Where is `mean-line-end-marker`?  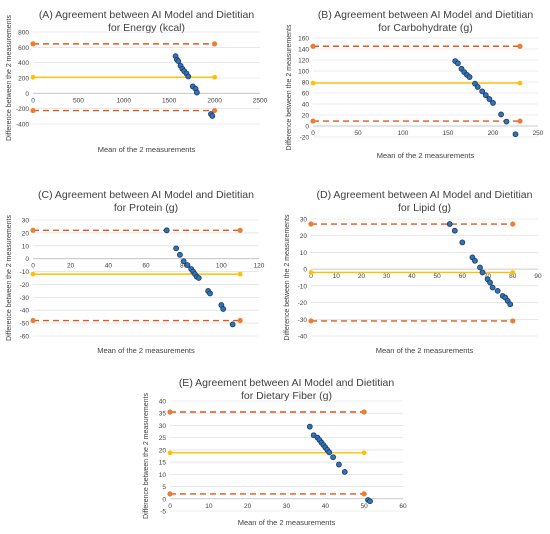
mean-line-end-marker is located at coordinates (215, 77).